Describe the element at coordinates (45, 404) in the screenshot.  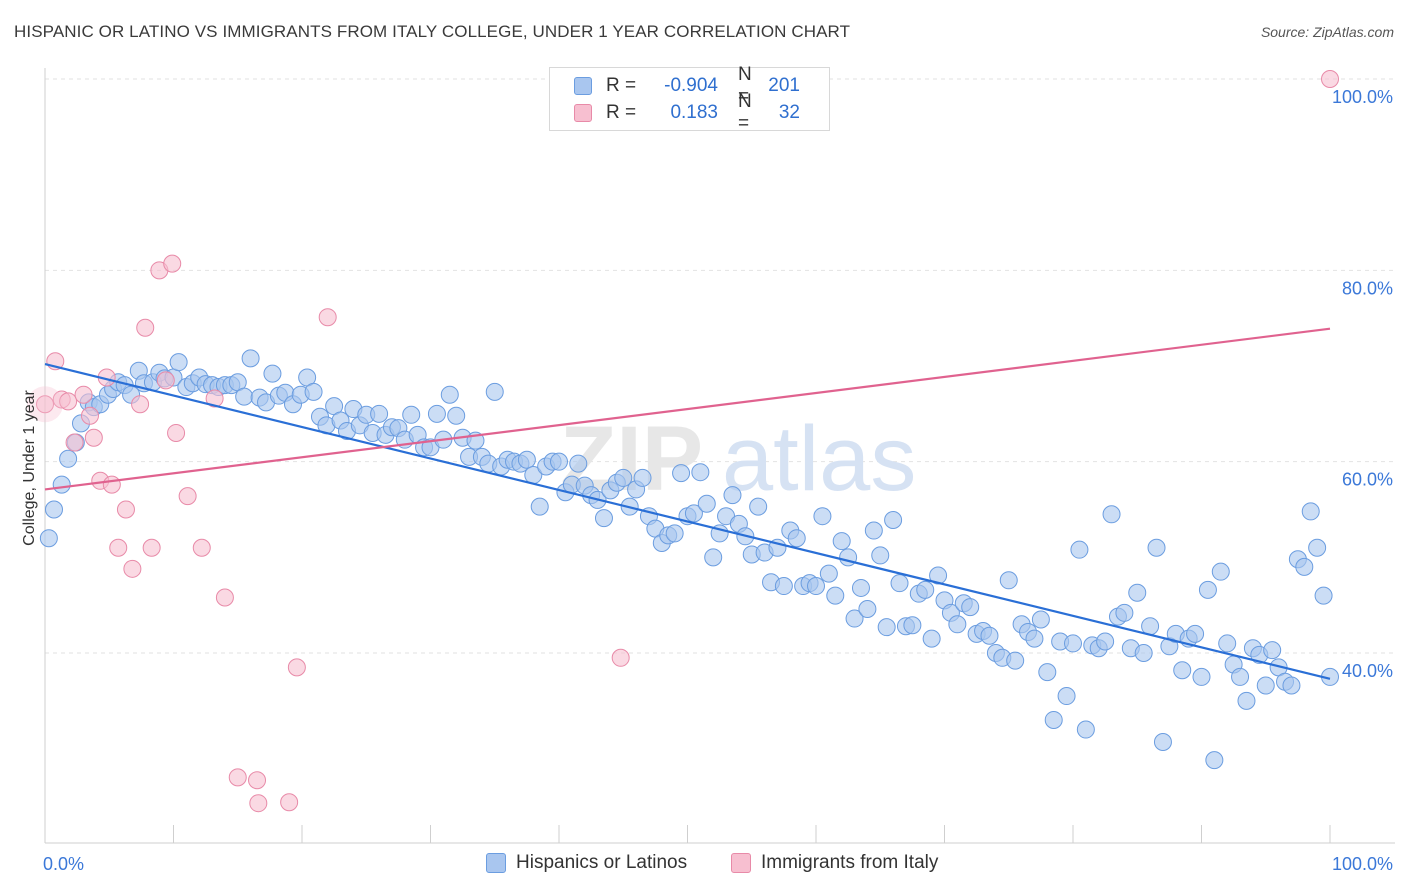
I see `italy-point-large` at that location.